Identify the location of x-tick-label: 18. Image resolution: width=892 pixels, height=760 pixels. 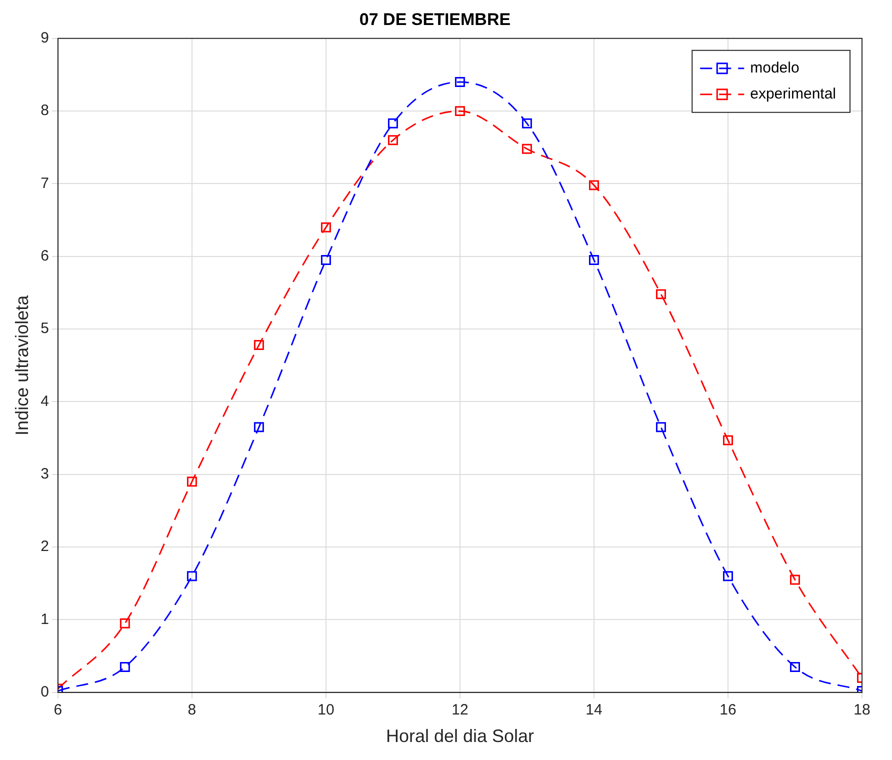
(862, 710).